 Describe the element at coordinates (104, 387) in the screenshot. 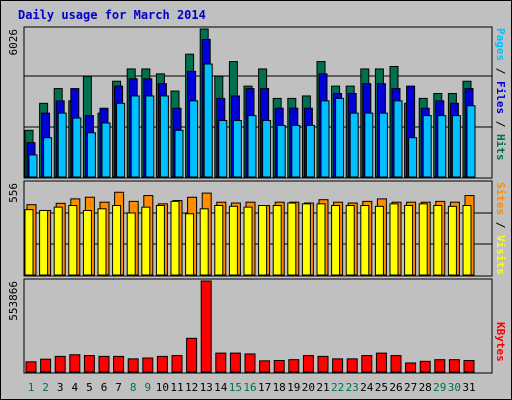

I see `x-tick-label-6: 6` at that location.